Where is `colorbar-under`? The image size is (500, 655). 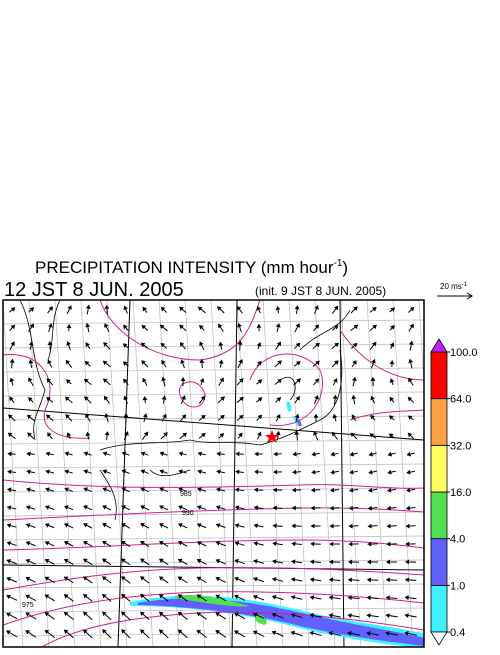 colorbar-under is located at coordinates (439, 638).